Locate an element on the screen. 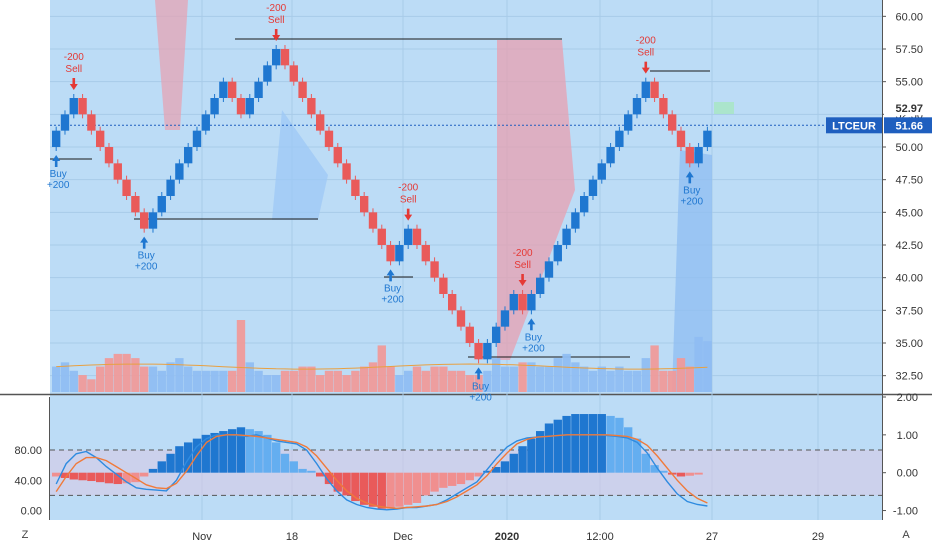 Image resolution: width=932 pixels, height=555 pixels. price-tick-label: 32.50 is located at coordinates (909, 377).